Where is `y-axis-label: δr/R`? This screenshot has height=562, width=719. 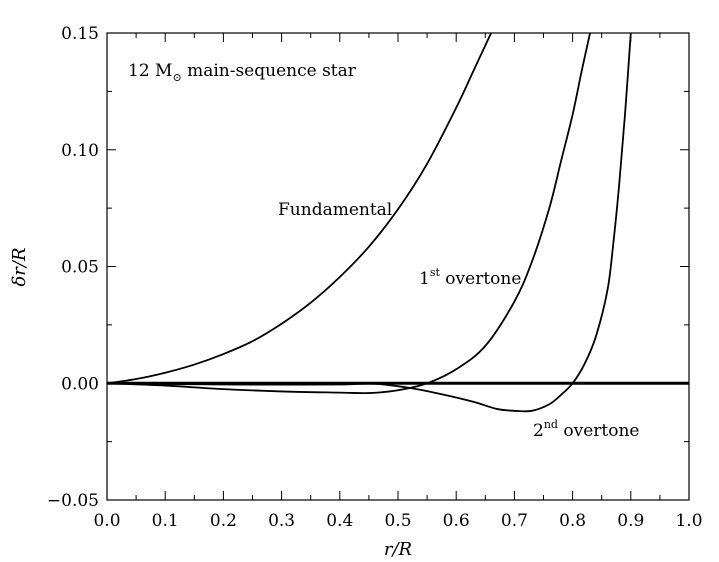
y-axis-label: δr/R is located at coordinates (19, 266).